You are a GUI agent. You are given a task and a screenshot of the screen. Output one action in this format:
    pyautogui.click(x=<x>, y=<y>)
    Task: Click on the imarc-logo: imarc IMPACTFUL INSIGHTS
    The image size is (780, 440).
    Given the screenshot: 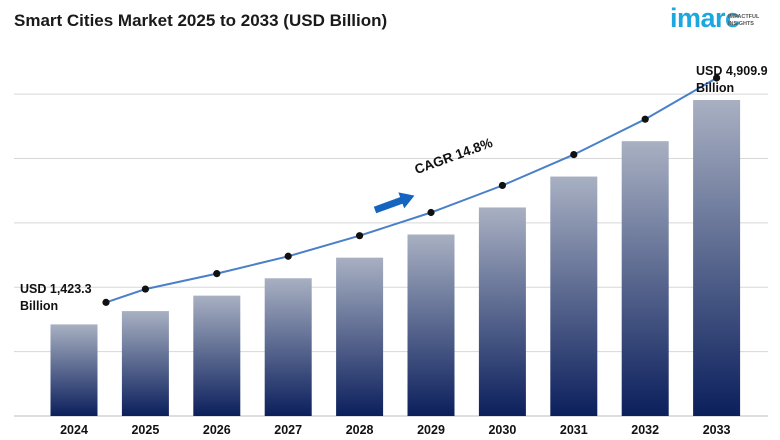 What is the action you would take?
    pyautogui.click(x=721, y=20)
    